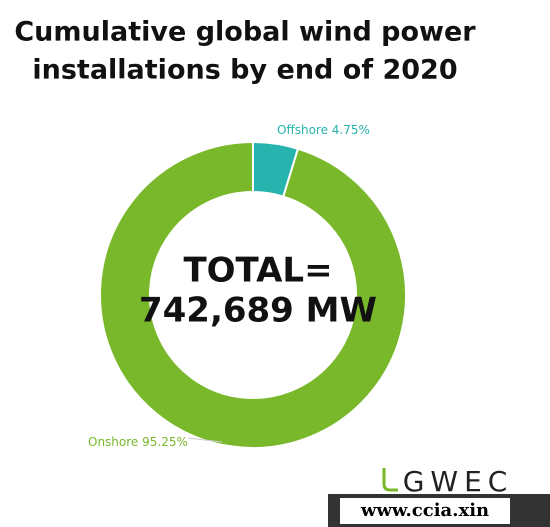  I want to click on watermark-box, so click(425, 511).